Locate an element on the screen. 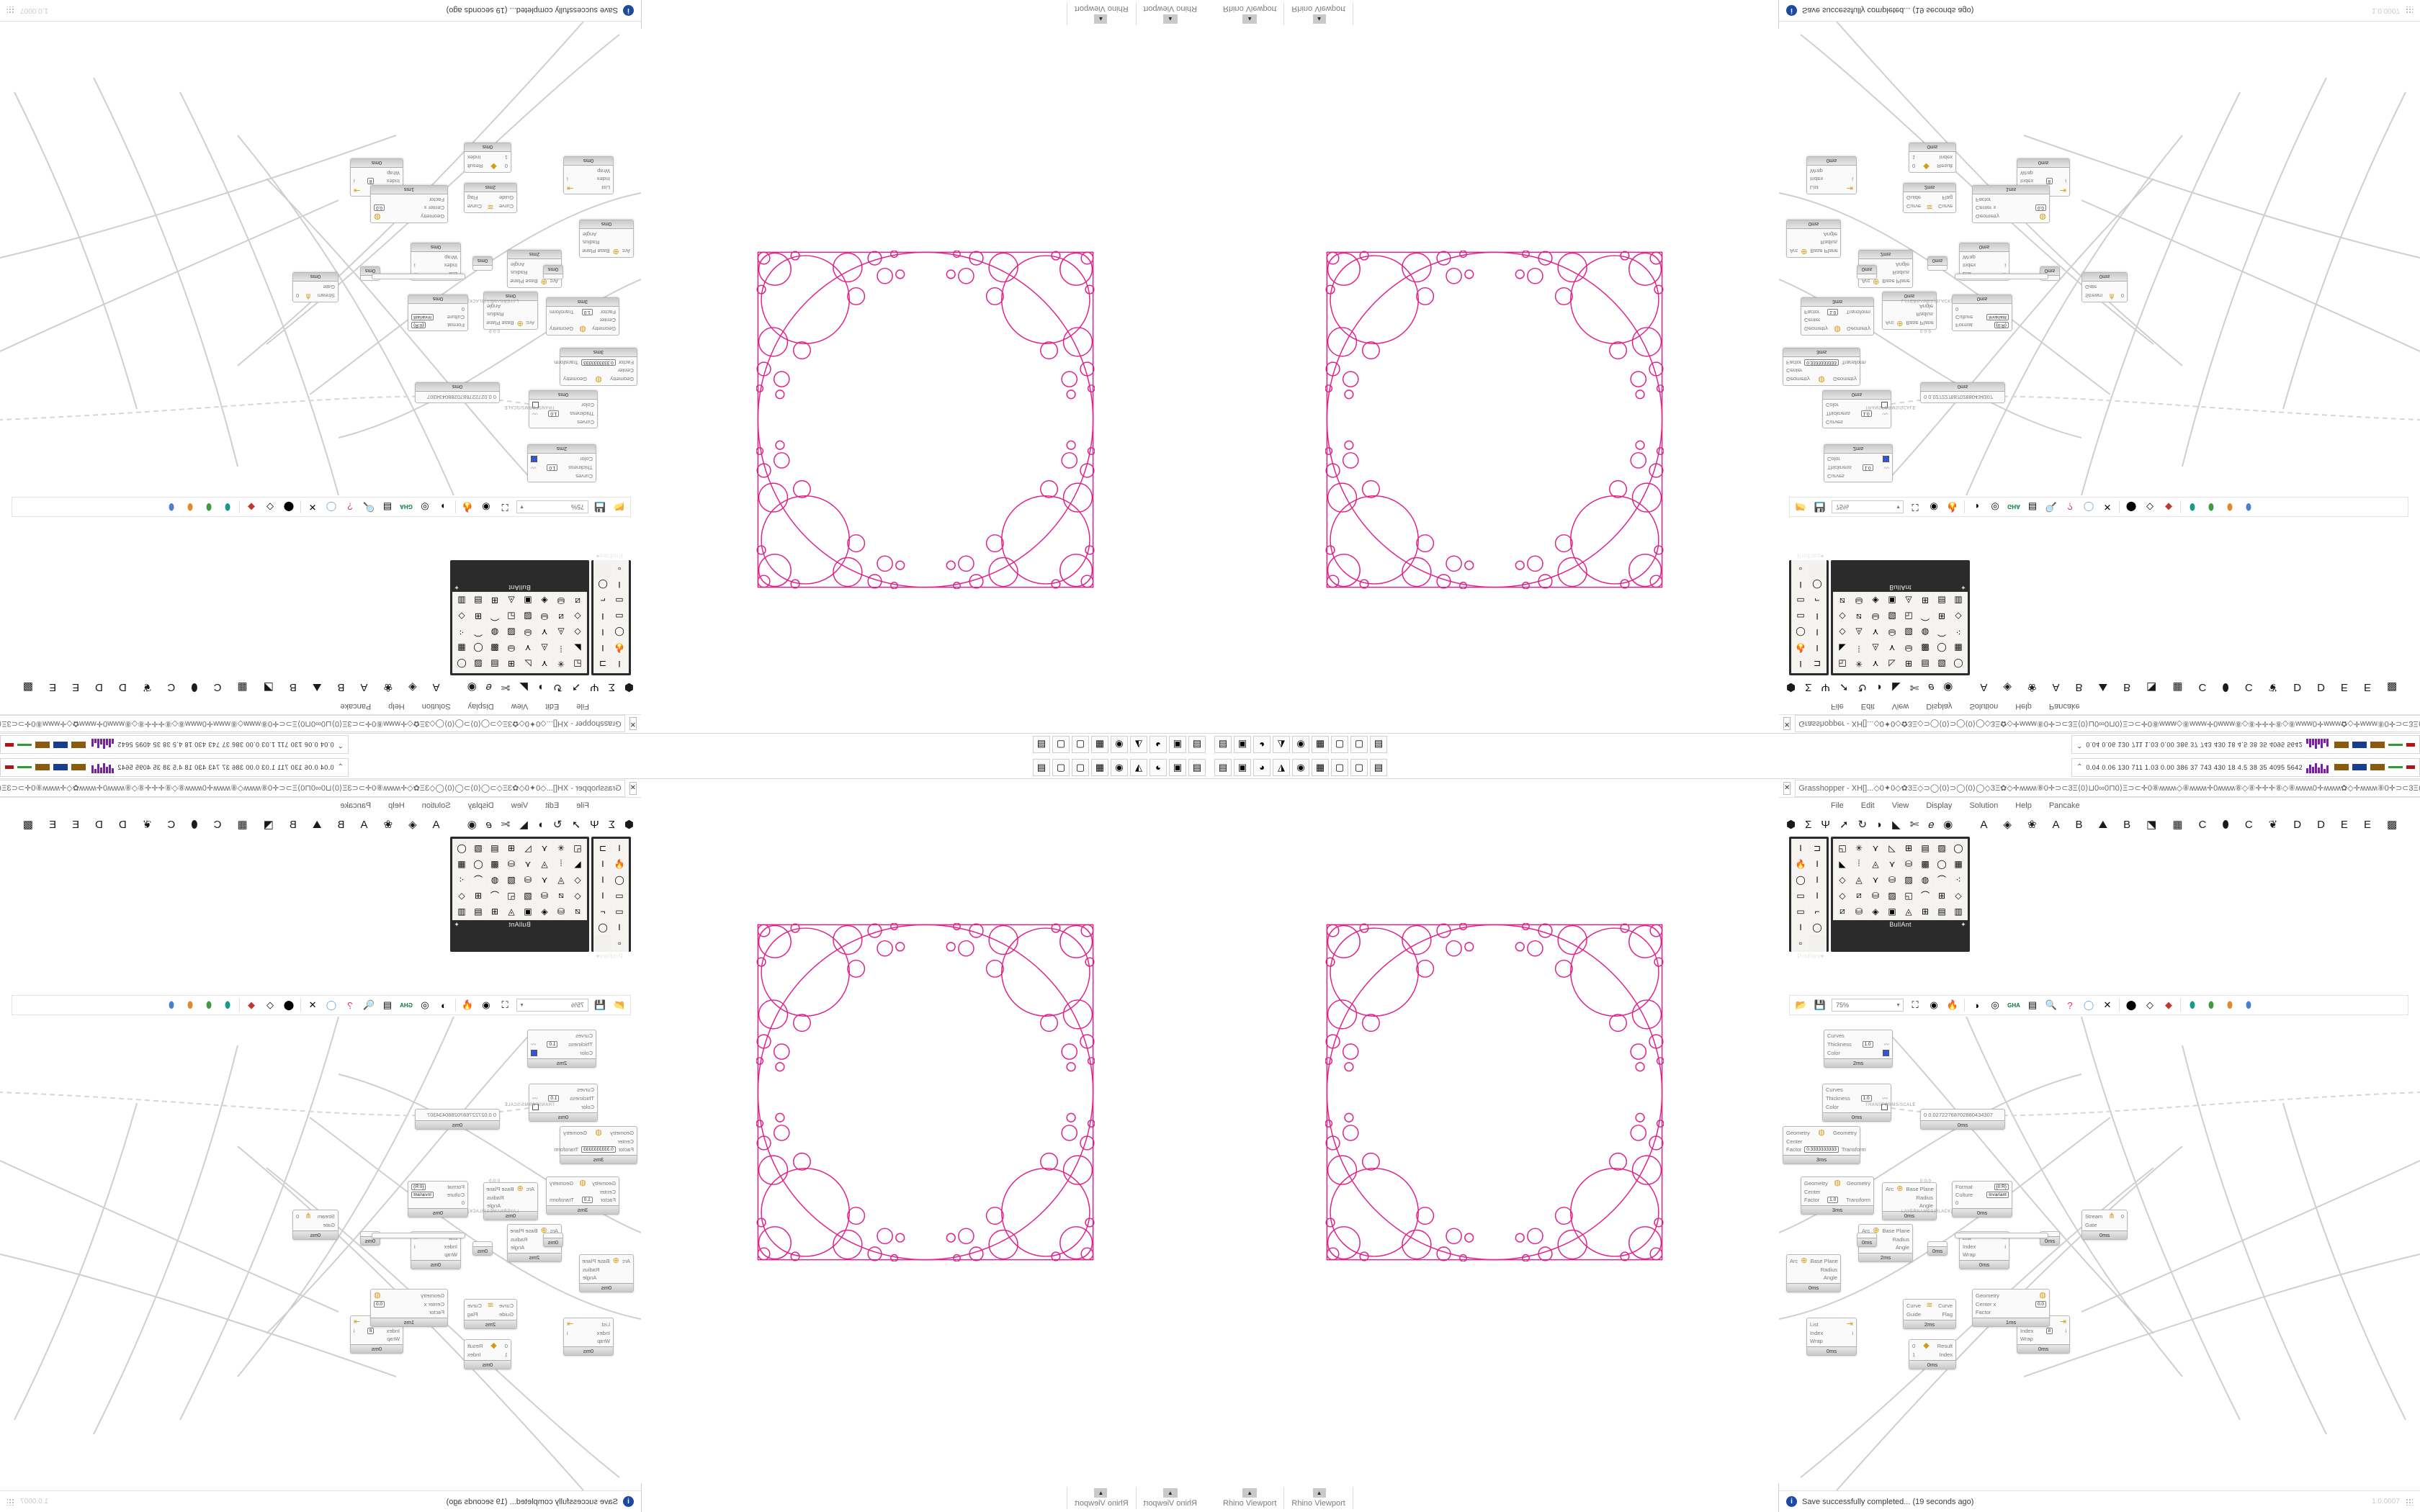  palette-component-6: ▨ is located at coordinates (1942, 847).